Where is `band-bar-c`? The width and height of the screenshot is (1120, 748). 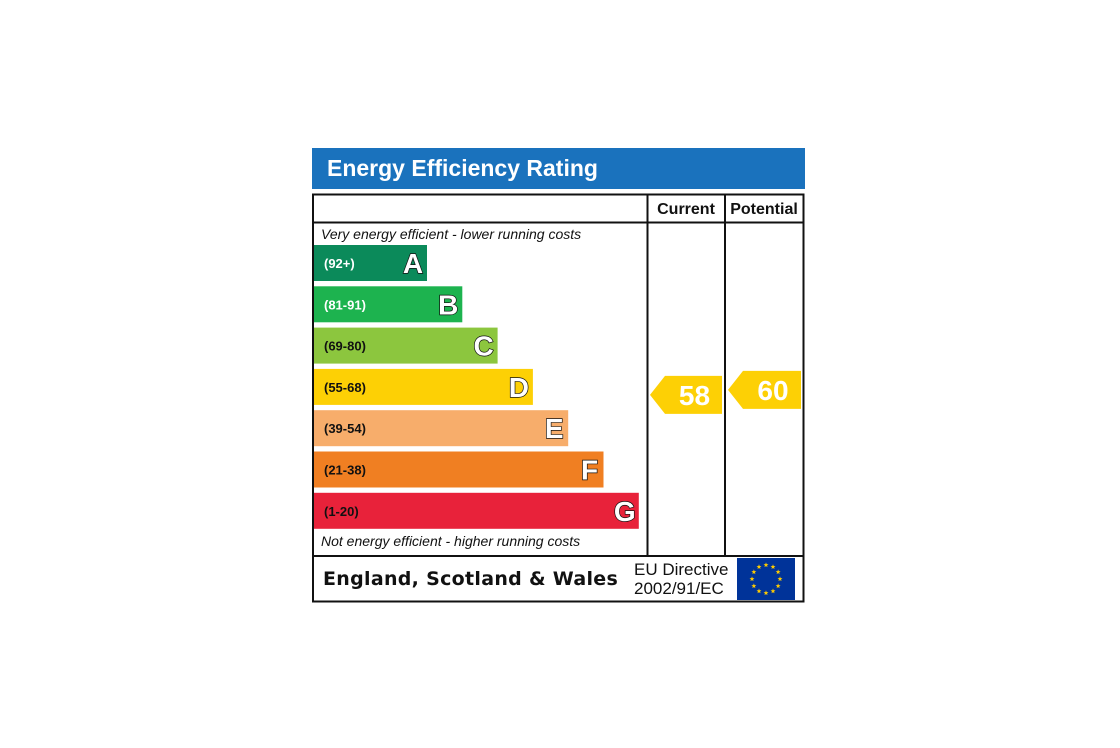
band-bar-c is located at coordinates (406, 345).